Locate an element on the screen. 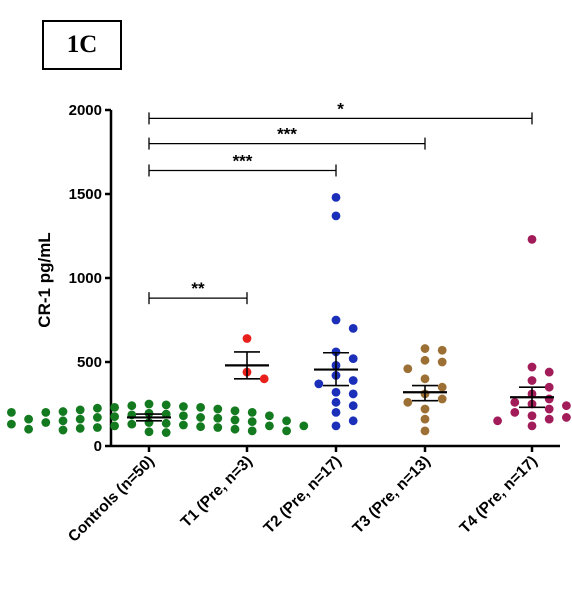  y-tick-label: 2000 is located at coordinates (85, 110).